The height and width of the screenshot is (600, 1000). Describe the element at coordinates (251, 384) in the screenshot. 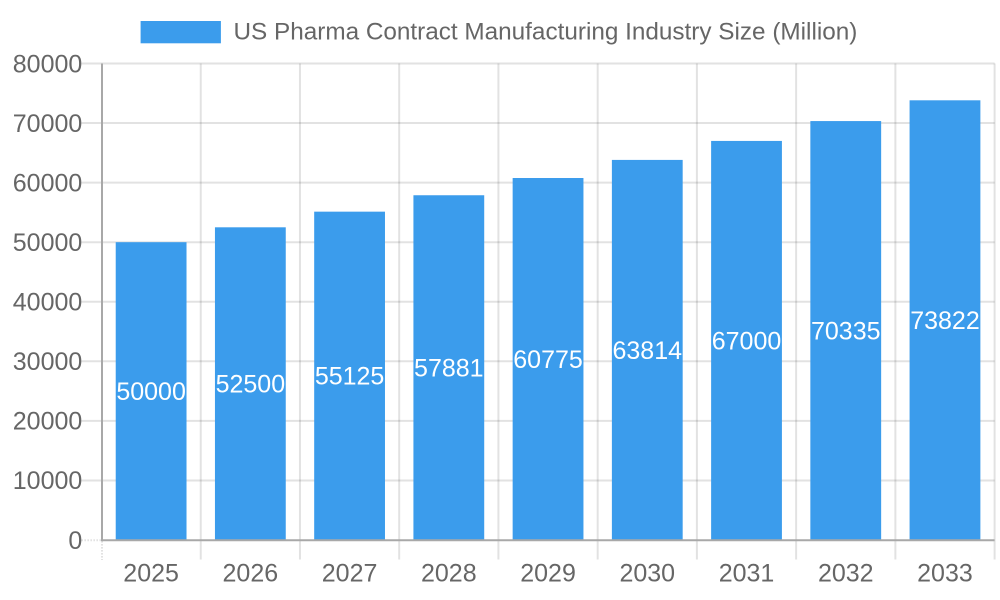

I see `svg-text: 52500` at that location.